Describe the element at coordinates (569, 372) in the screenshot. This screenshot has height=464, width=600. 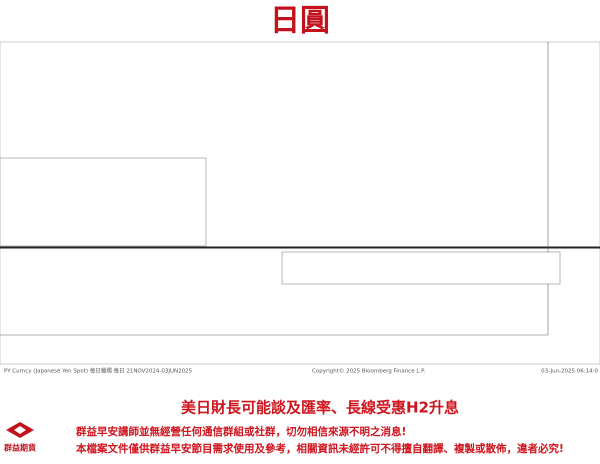
I see `source-text: 03-Jun-2025 06:14:0` at that location.